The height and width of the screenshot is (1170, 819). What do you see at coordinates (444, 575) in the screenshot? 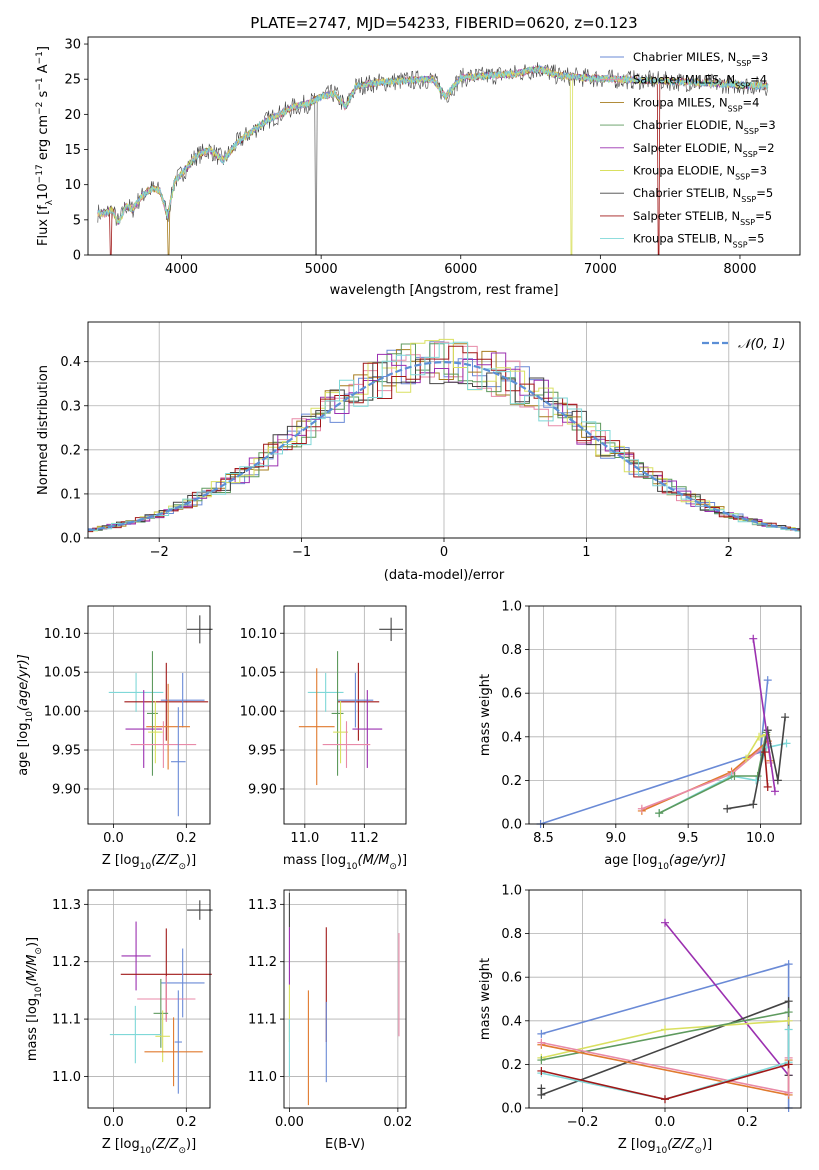
I see `x-axis-label: (data-model)/error` at bounding box center [444, 575].